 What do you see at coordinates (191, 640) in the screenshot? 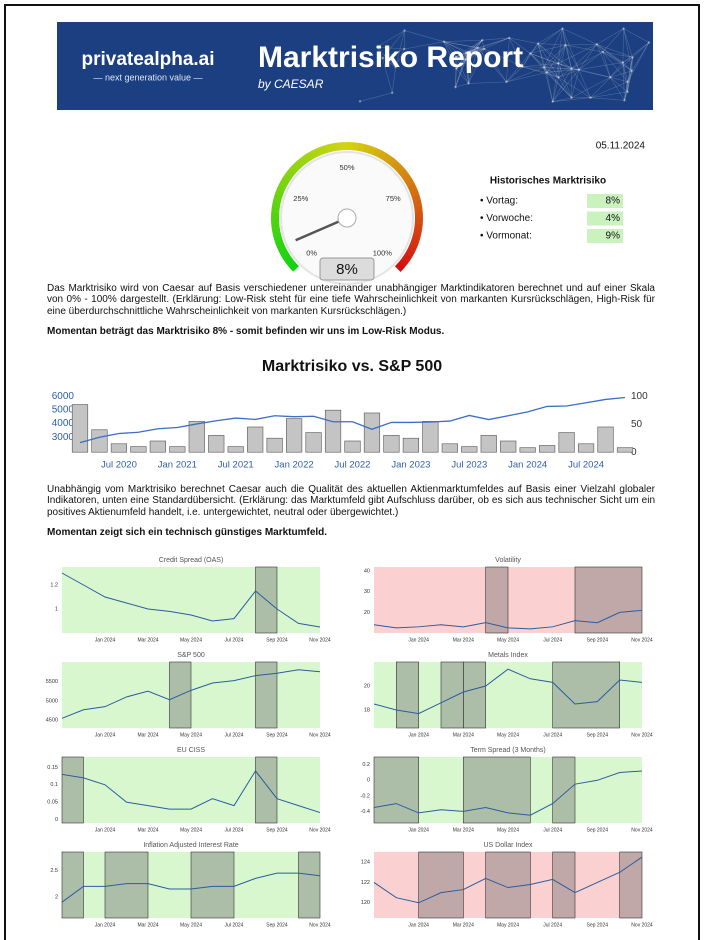
I see `x-tick-label: May 2024` at bounding box center [191, 640].